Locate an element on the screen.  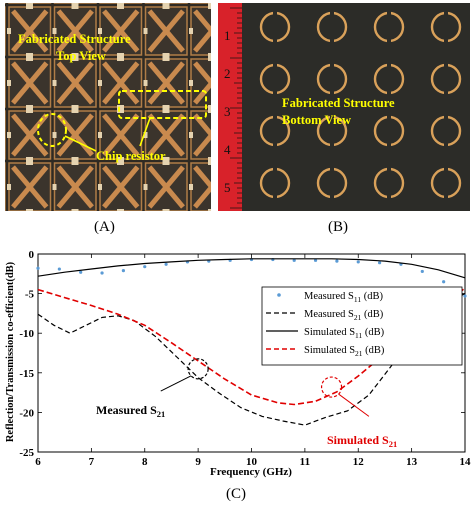
x-tick-label: 14 is located at coordinates (466, 462).